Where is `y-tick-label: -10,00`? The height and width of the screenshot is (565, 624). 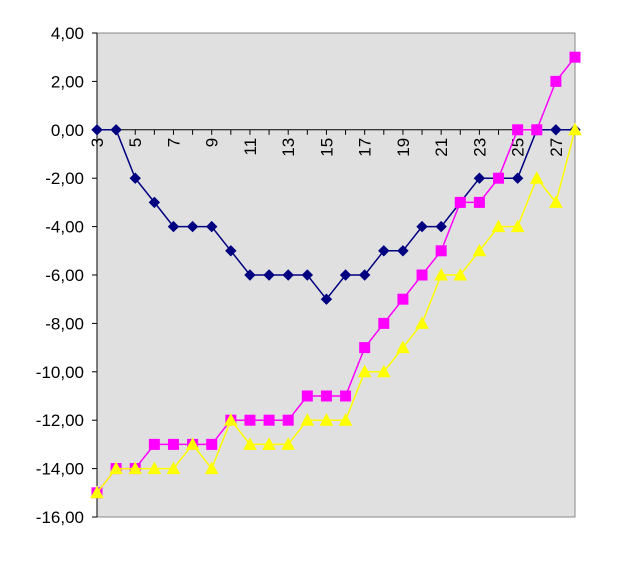 y-tick-label: -10,00 is located at coordinates (60, 372).